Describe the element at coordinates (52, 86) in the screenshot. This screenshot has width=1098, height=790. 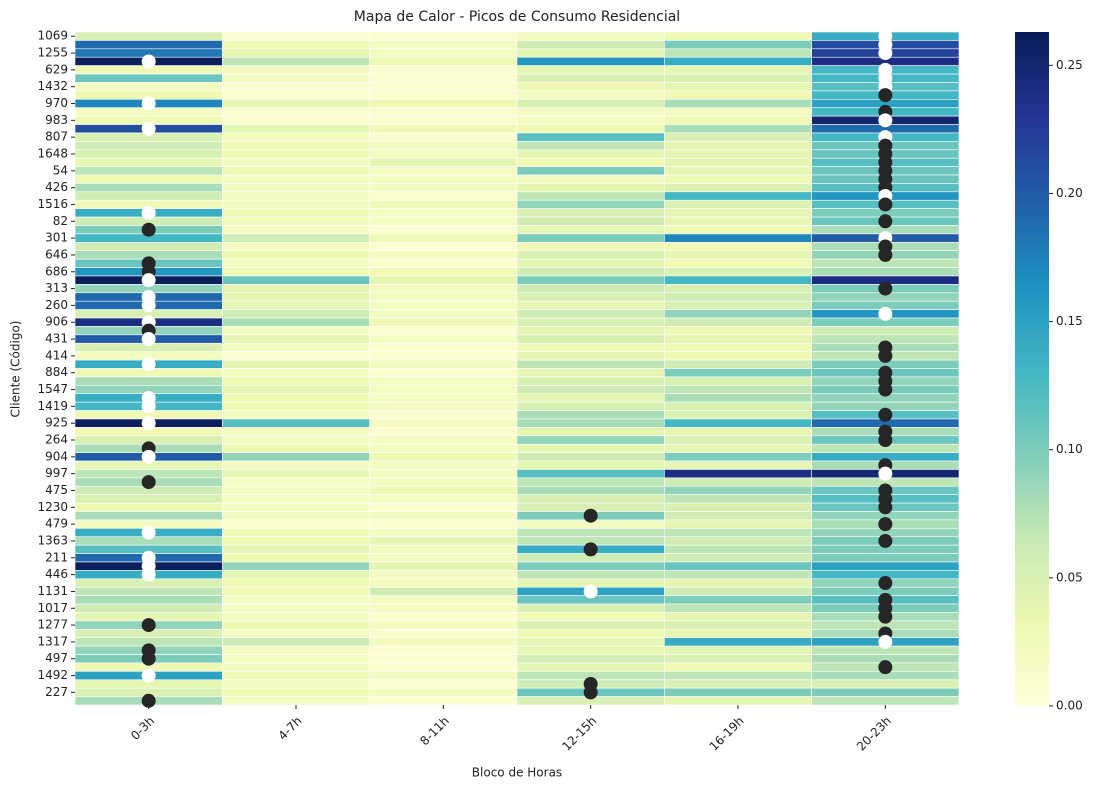
I see `y-tick-label: 1432` at that location.